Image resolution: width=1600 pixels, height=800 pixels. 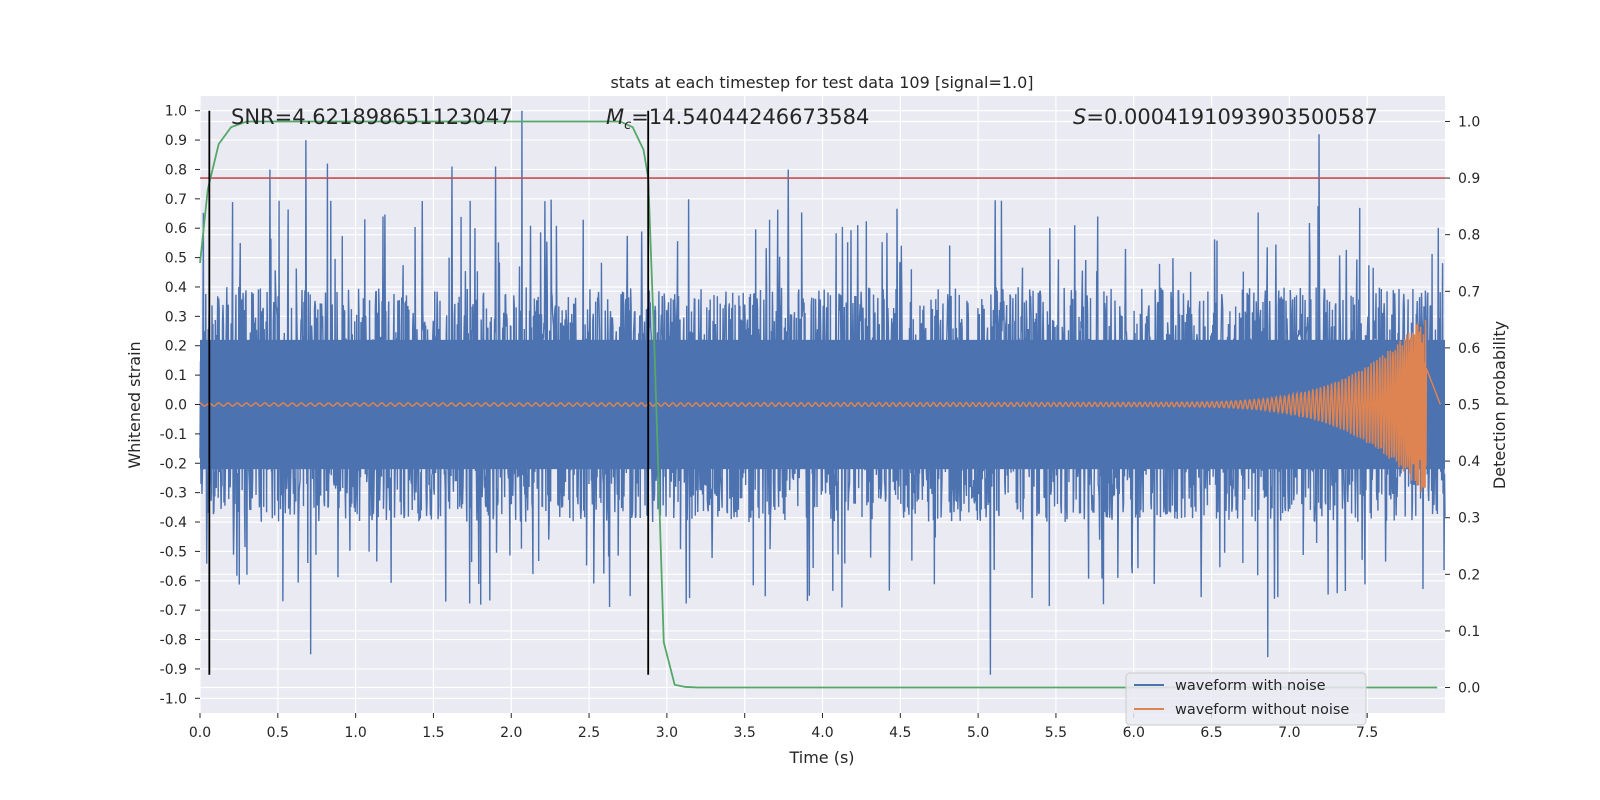 What do you see at coordinates (176, 141) in the screenshot?
I see `y-tick-label: 0.9` at bounding box center [176, 141].